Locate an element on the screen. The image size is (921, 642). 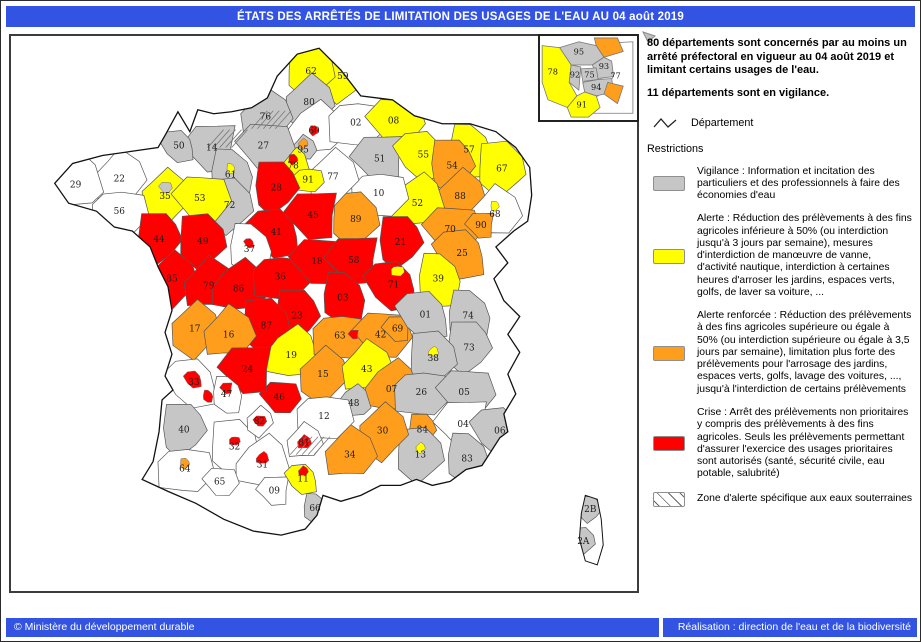
ile-de-france-inset: 77 95 78 93 92 75 94 91 is located at coordinates (587, 77).